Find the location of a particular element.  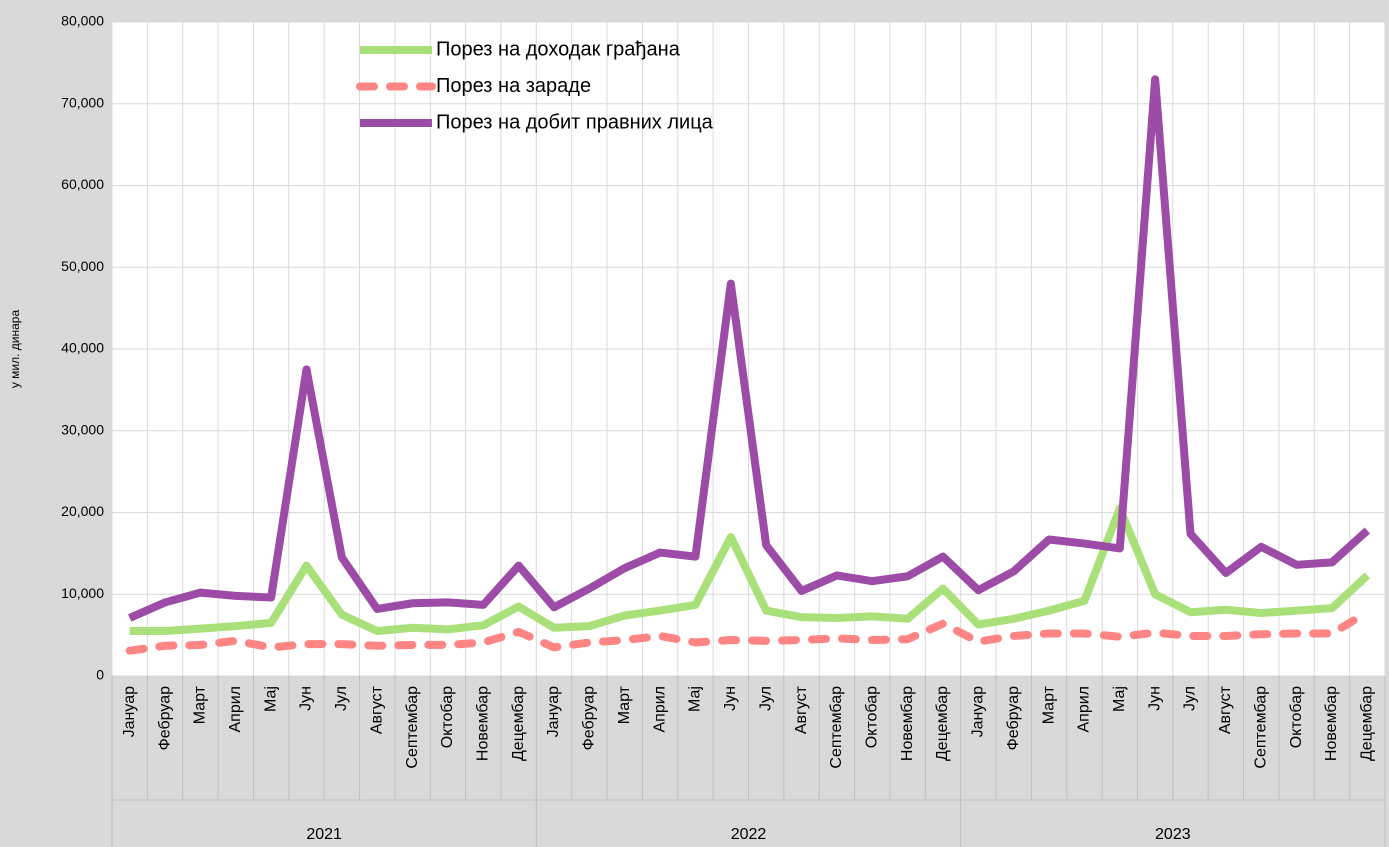

y-axis-label: у мил. динара is located at coordinates (15, 349).